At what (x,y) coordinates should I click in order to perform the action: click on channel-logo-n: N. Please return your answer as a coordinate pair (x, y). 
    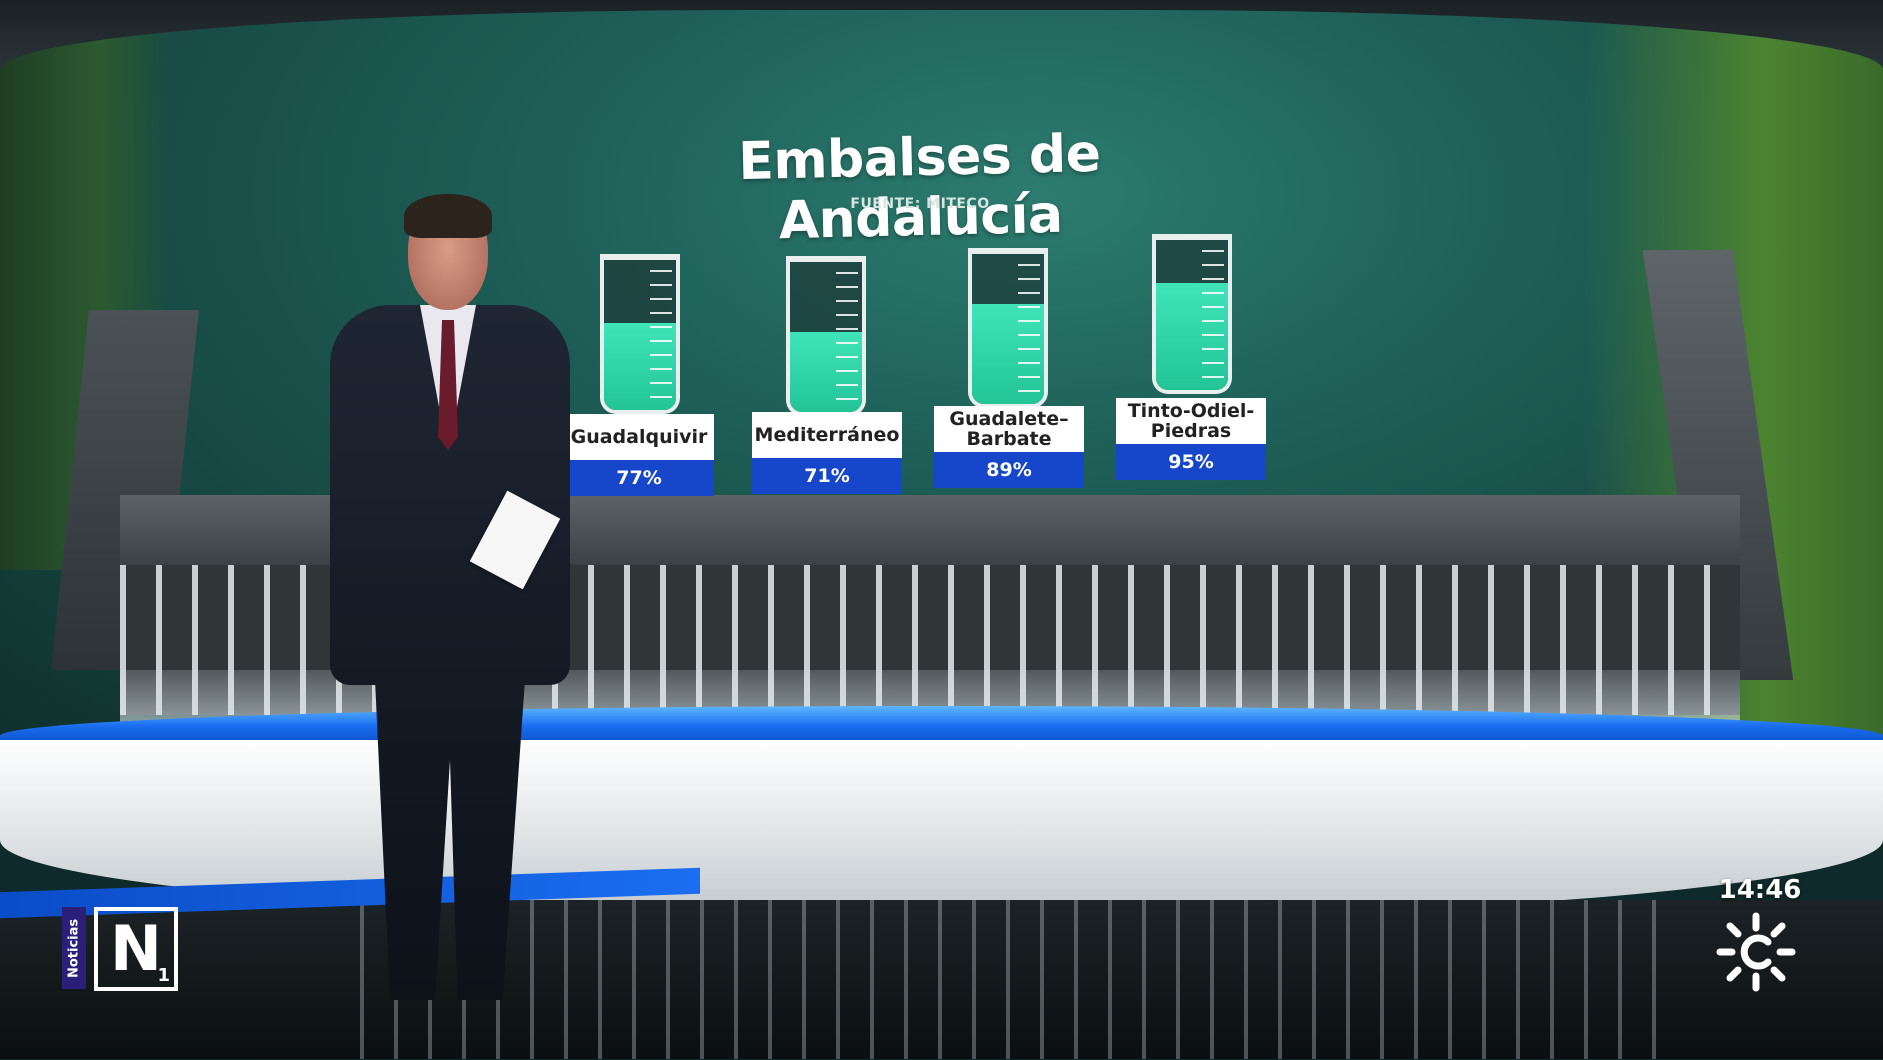
    Looking at the image, I should click on (136, 948).